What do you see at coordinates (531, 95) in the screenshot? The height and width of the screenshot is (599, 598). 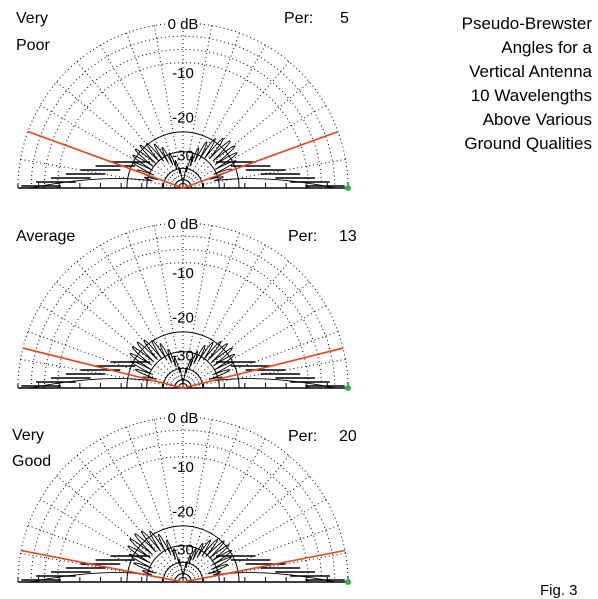 I see `caption-line: 10 Wavelengths` at bounding box center [531, 95].